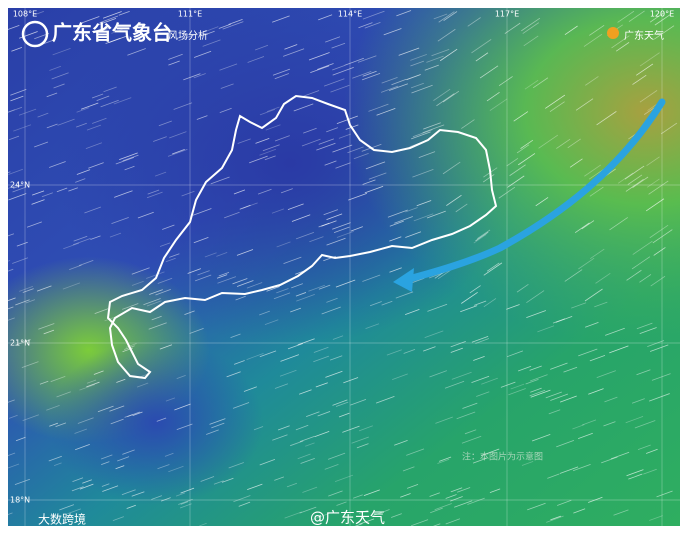  Describe the element at coordinates (35, 34) in the screenshot. I see `logo` at that location.